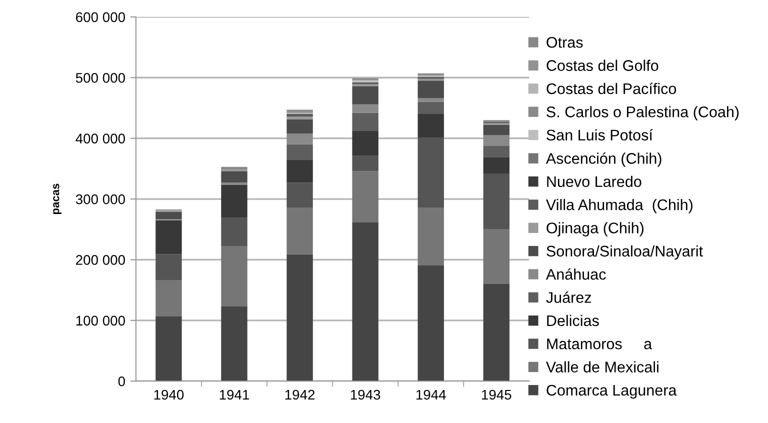 The image size is (768, 423). I want to click on legend-label: Otras, so click(564, 42).